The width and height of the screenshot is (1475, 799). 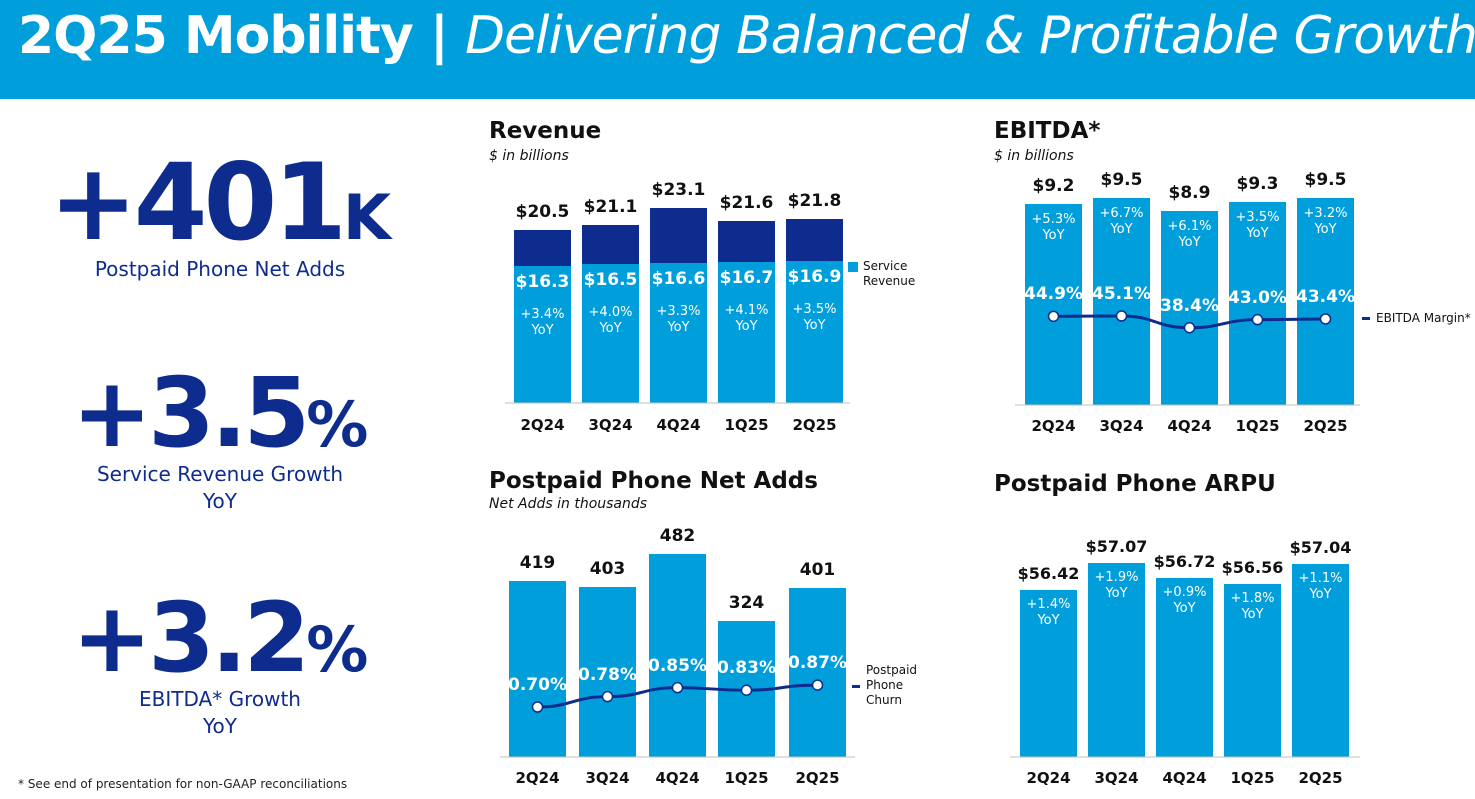 What do you see at coordinates (529, 156) in the screenshot?
I see `chart-subtitle: $ in billions` at bounding box center [529, 156].